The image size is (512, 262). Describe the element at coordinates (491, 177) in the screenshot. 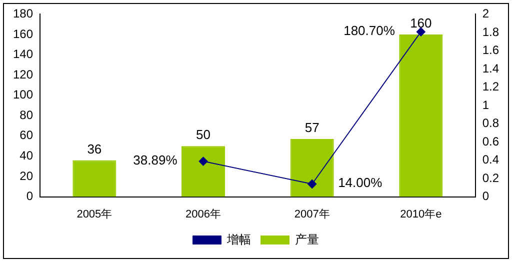

I see `y2-tick-label: 0.2` at that location.